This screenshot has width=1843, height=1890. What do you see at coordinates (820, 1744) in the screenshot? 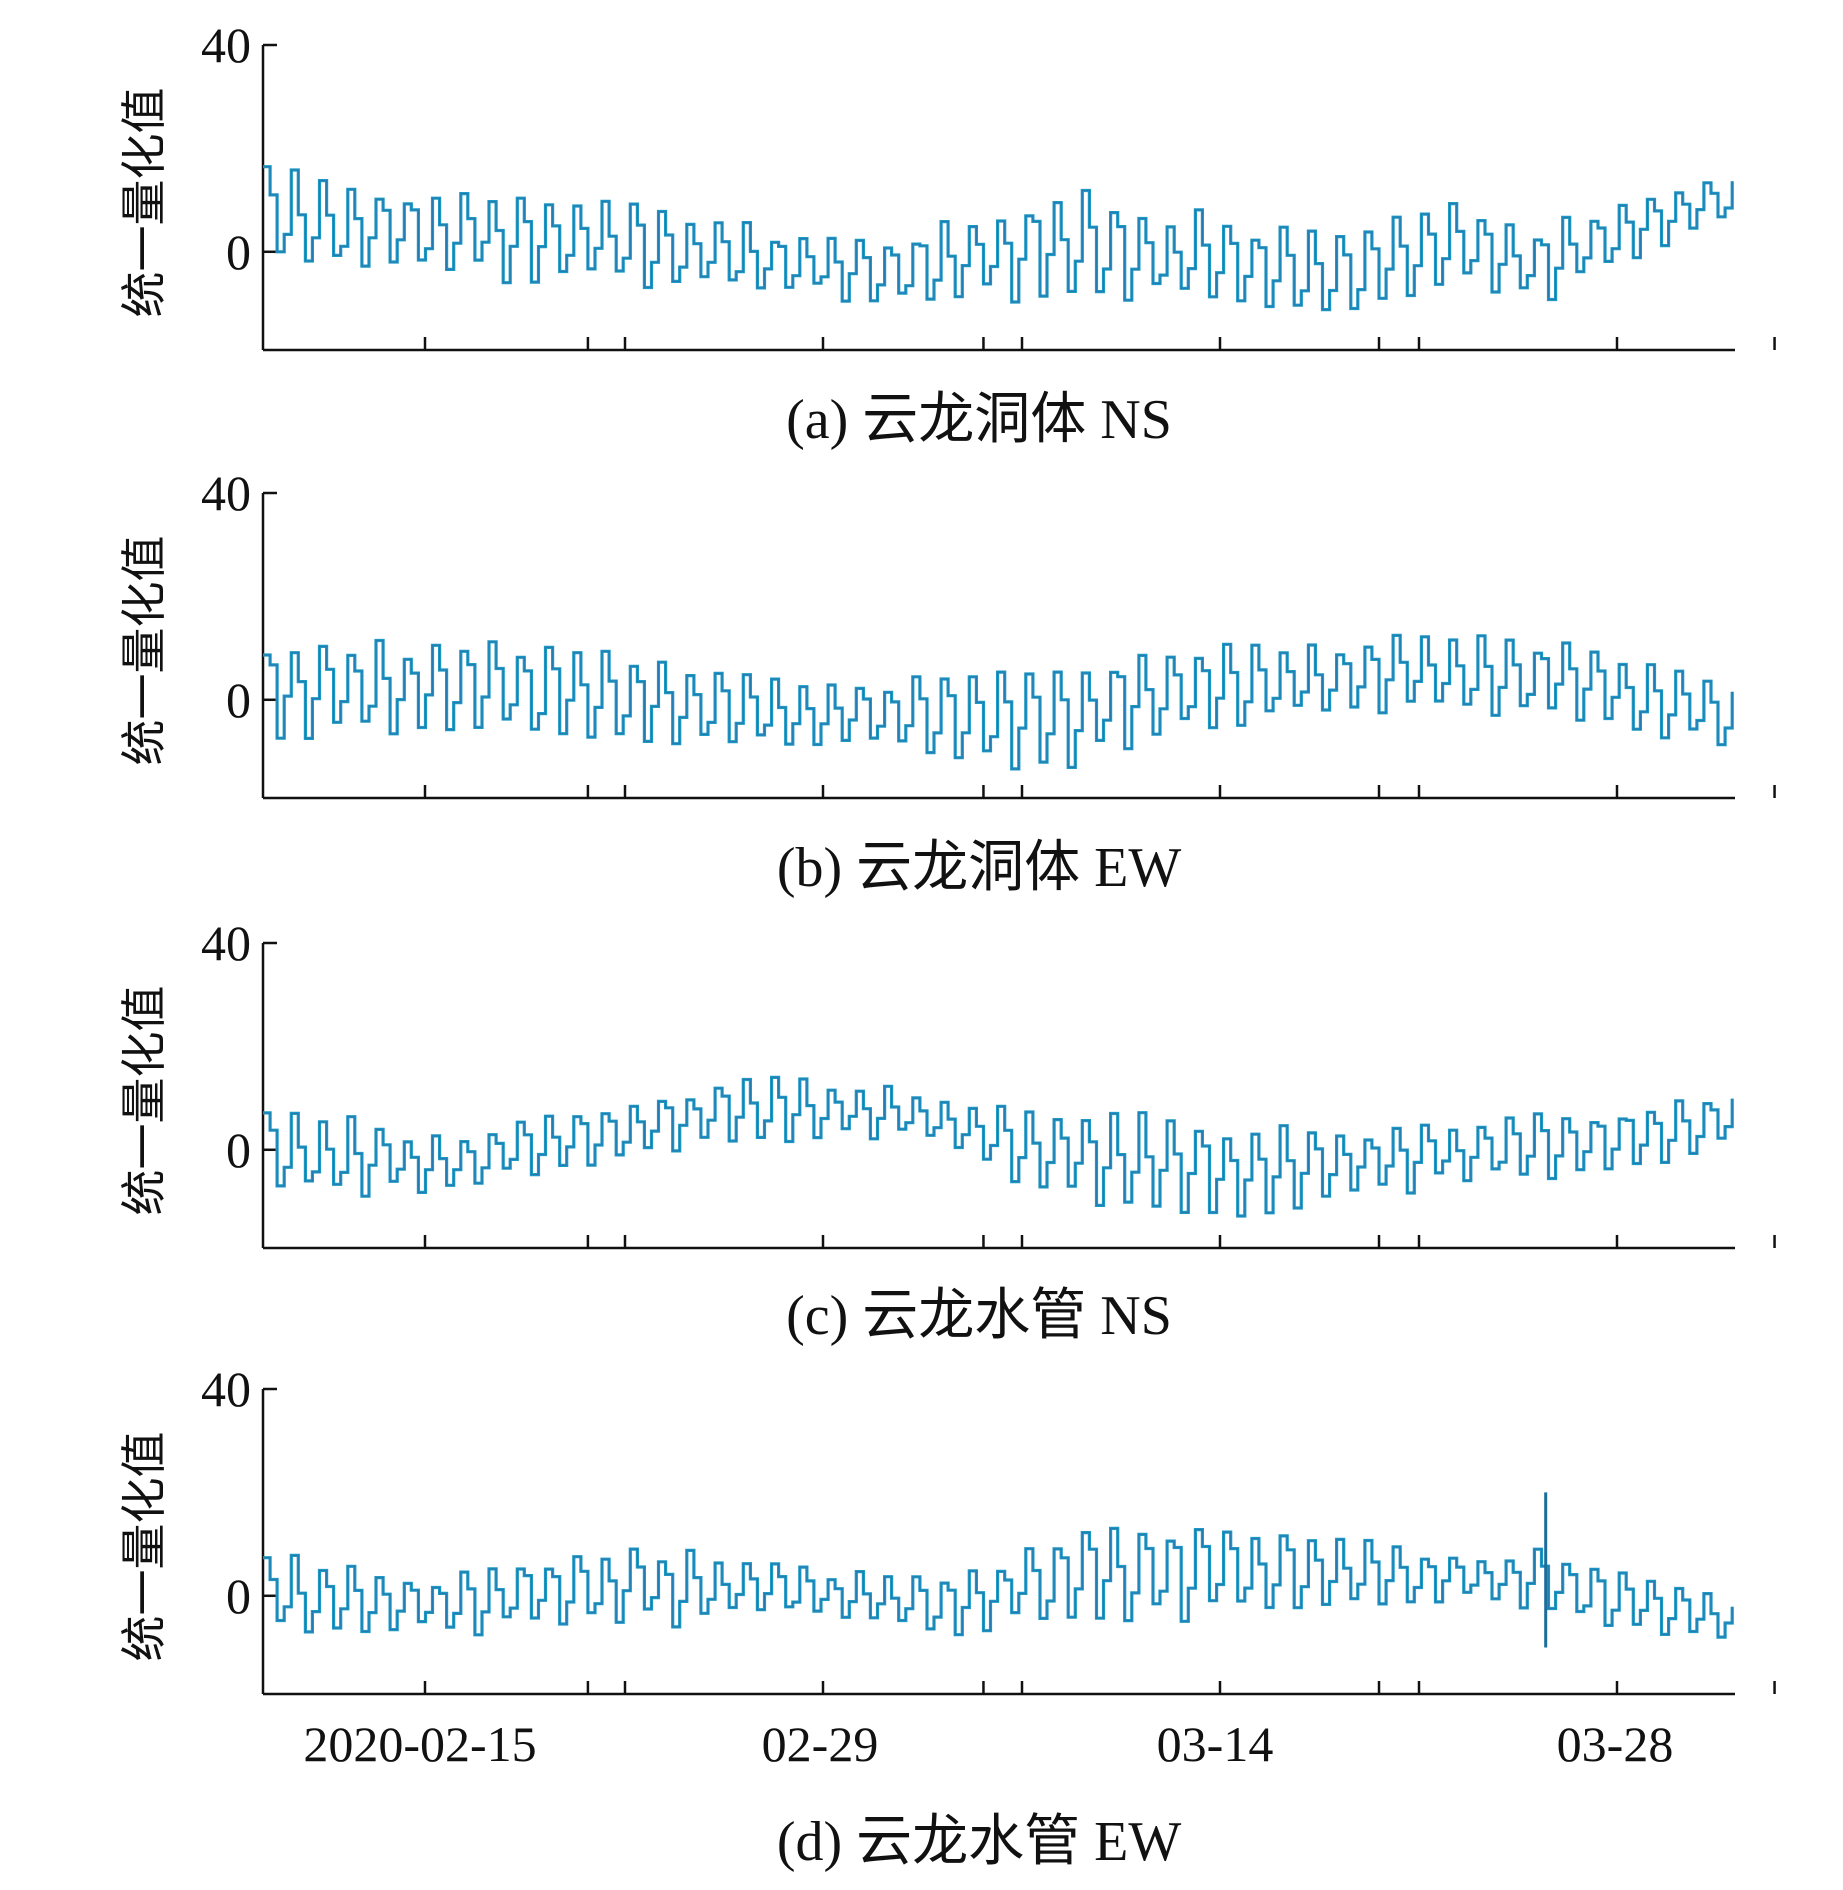
I see `x-tick-label: 02-29` at bounding box center [820, 1744].